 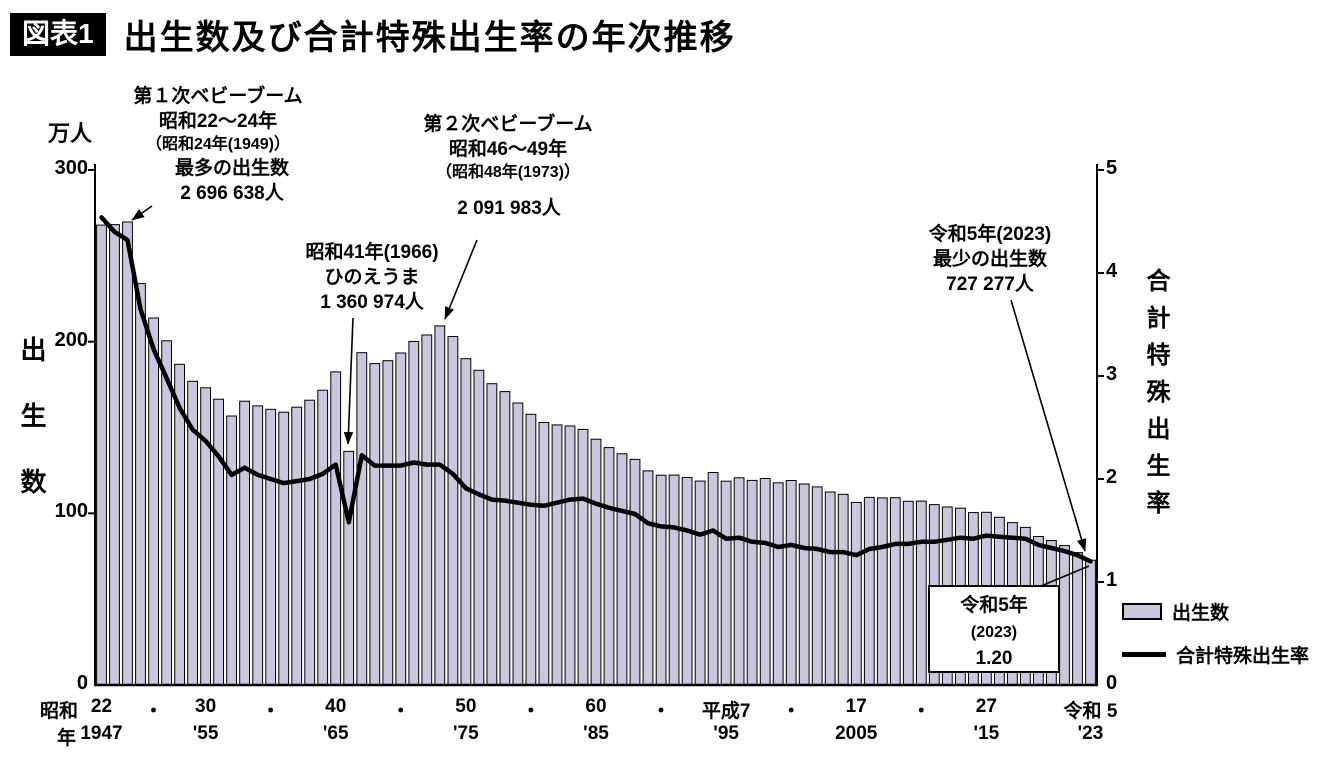 I want to click on annotation-line: （昭和48年(1973)）, so click(x=508, y=173).